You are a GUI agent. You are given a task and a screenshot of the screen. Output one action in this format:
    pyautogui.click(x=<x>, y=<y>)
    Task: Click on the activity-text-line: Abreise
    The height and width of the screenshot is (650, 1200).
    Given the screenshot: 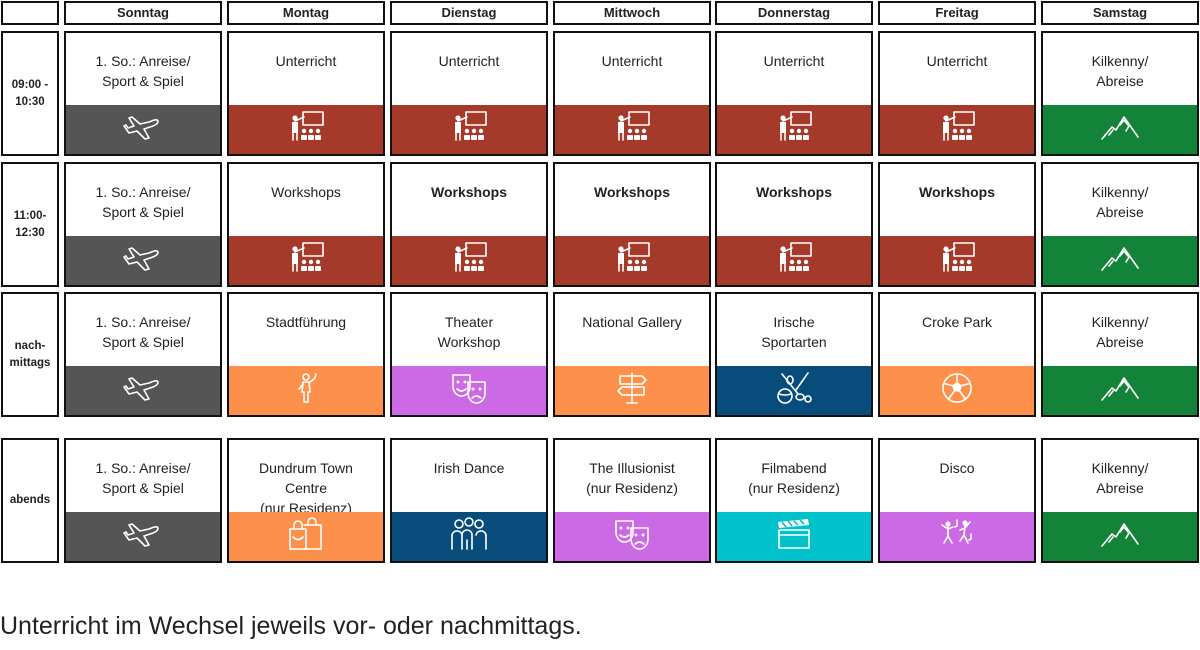 What is the action you would take?
    pyautogui.click(x=1120, y=212)
    